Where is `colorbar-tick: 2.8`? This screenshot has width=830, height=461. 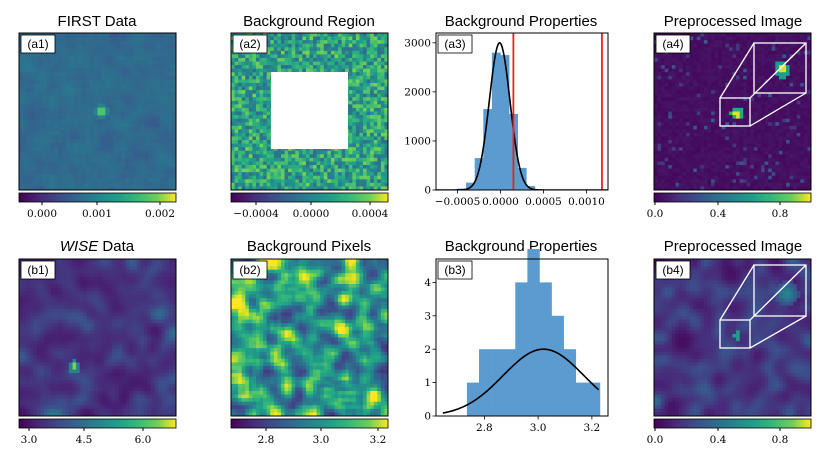
colorbar-tick: 2.8 is located at coordinates (266, 440).